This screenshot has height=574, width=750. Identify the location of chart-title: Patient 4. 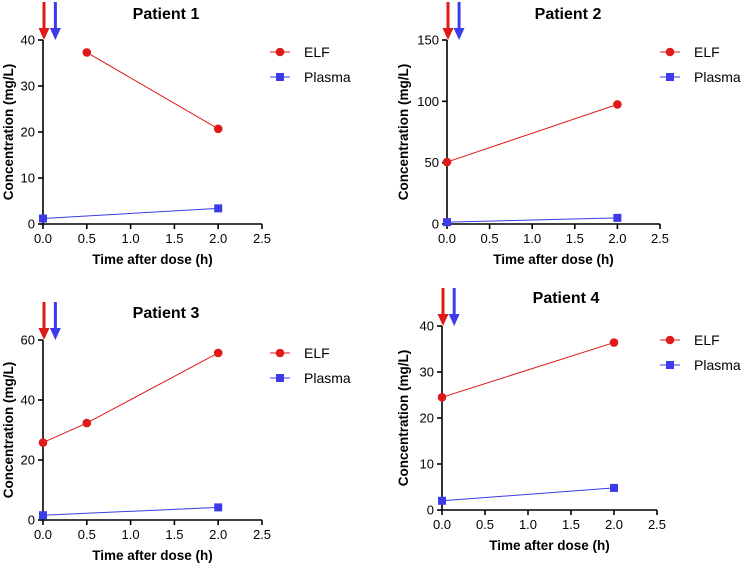
(566, 298).